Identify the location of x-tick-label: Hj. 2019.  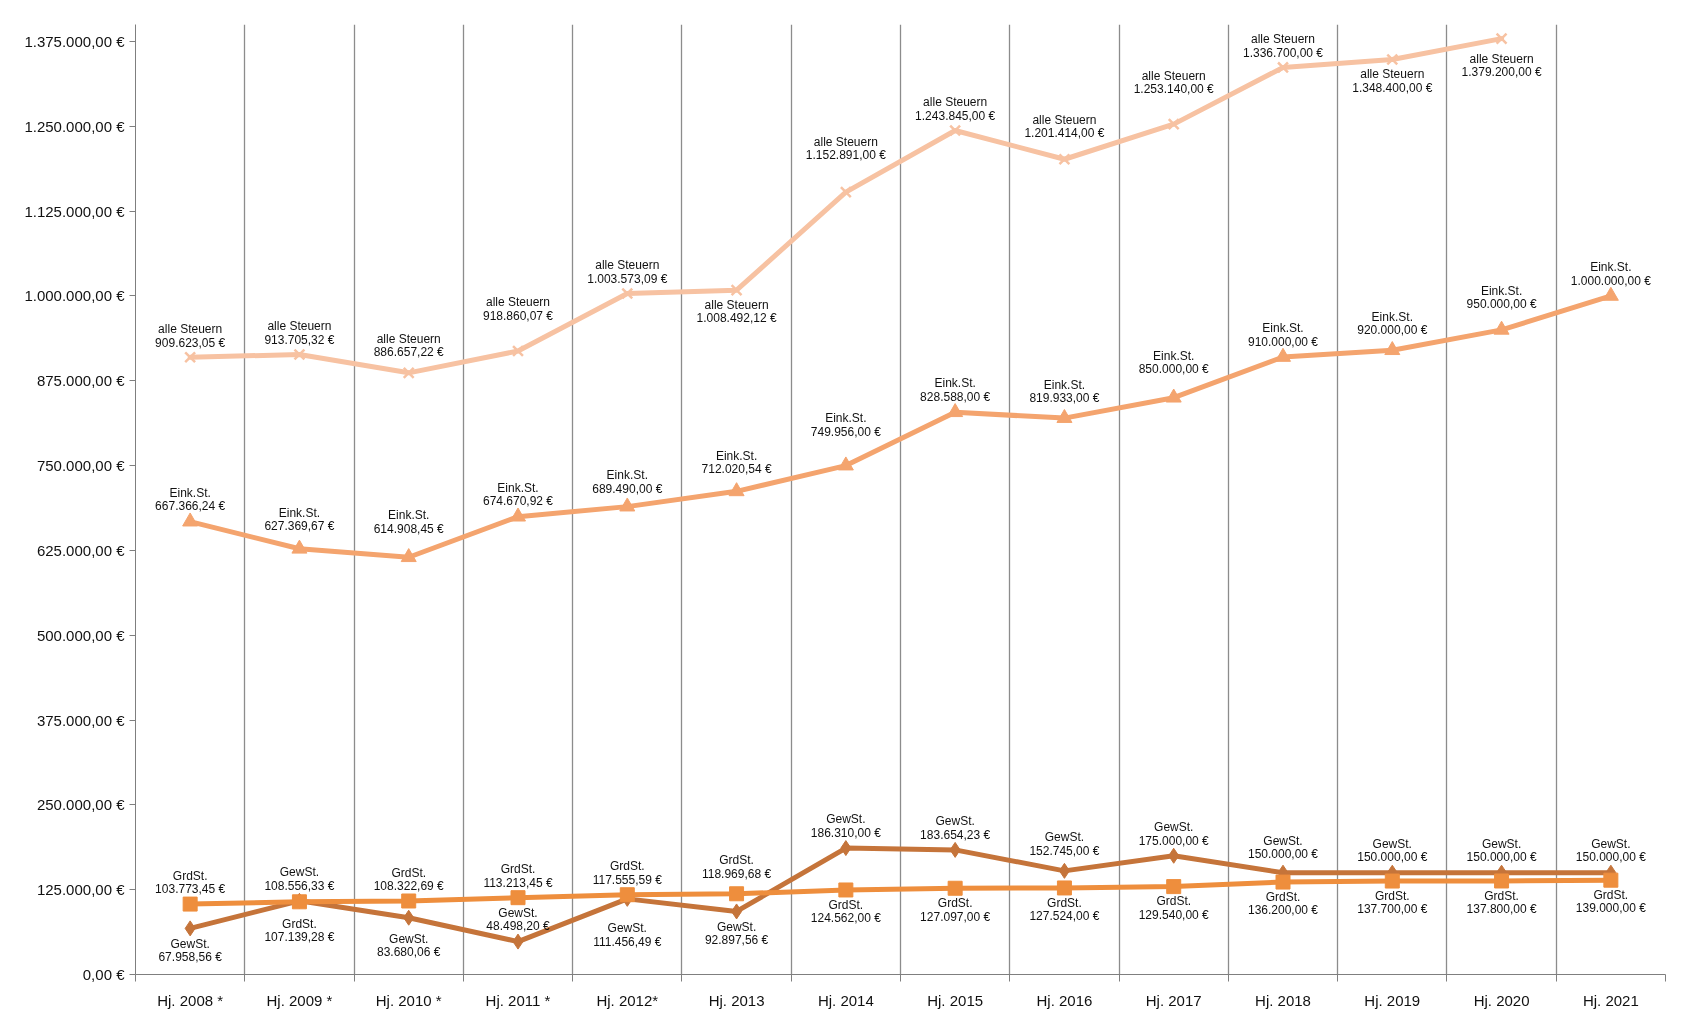
(1392, 1000).